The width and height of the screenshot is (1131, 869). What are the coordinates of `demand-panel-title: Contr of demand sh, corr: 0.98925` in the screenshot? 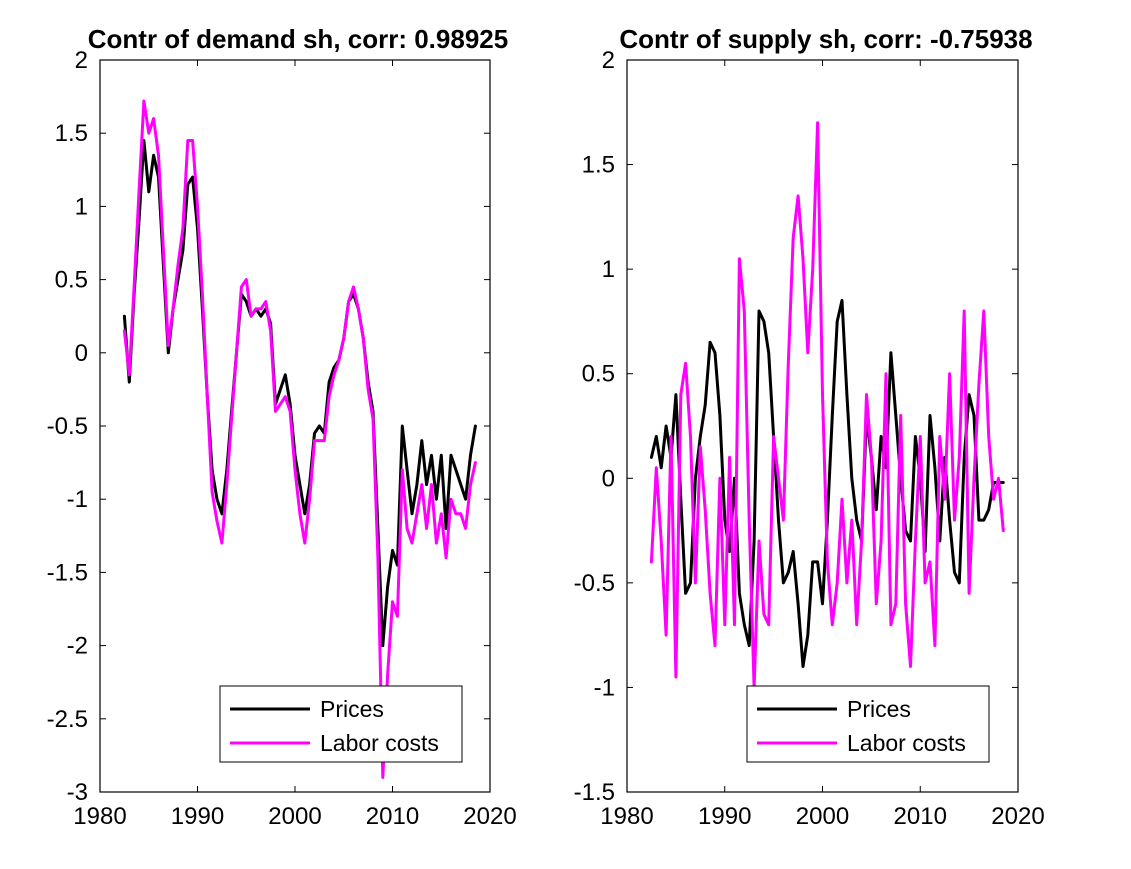 It's located at (298, 39).